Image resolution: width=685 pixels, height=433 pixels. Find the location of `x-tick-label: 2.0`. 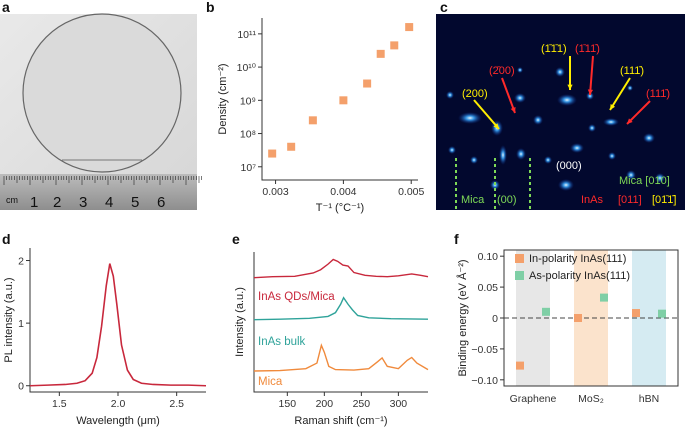

x-tick-label: 2.0 is located at coordinates (118, 404).